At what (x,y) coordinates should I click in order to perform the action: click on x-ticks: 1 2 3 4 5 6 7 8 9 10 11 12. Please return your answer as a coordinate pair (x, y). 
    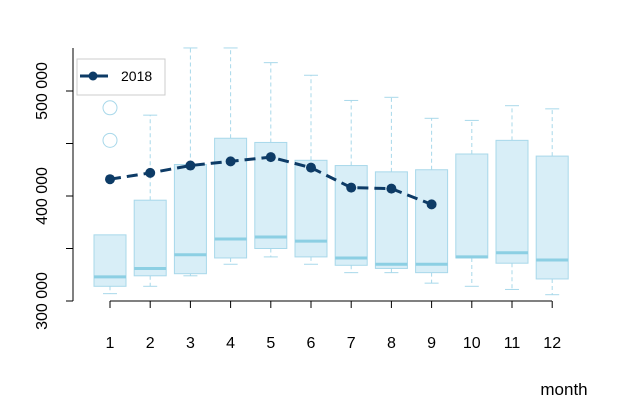
    Looking at the image, I should click on (333, 326).